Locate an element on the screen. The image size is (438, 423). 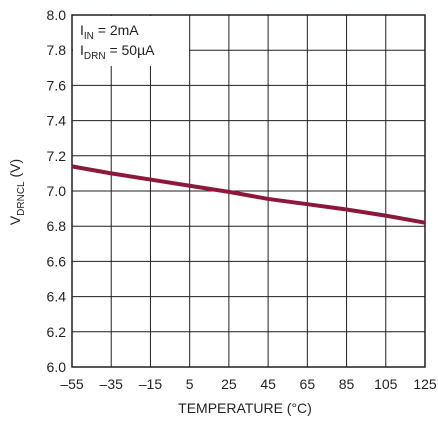
y-tick-label: 8.0 is located at coordinates (57, 15).